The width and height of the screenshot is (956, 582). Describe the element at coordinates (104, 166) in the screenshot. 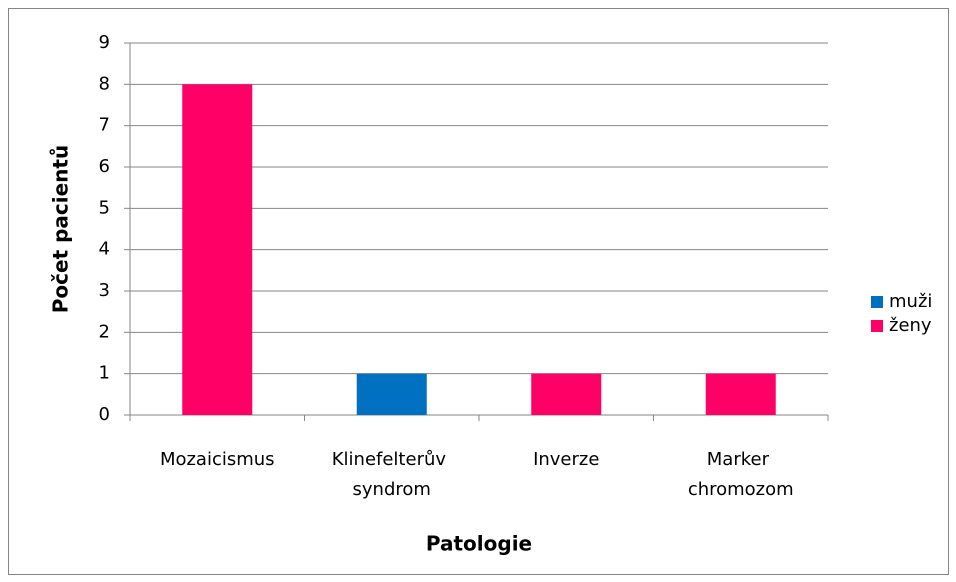

I see `y-tick-label: 6` at that location.